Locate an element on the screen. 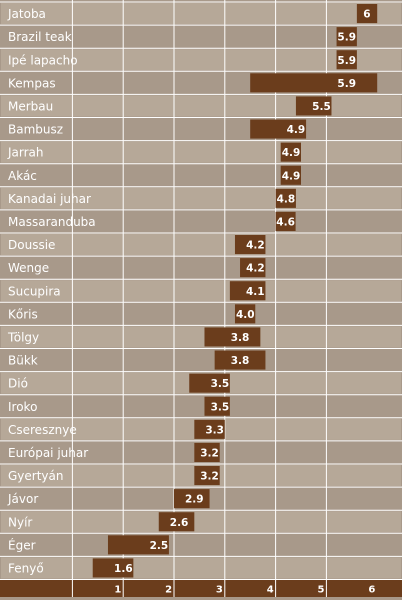 The width and height of the screenshot is (402, 600). x-tick-label: 2 is located at coordinates (168, 590).